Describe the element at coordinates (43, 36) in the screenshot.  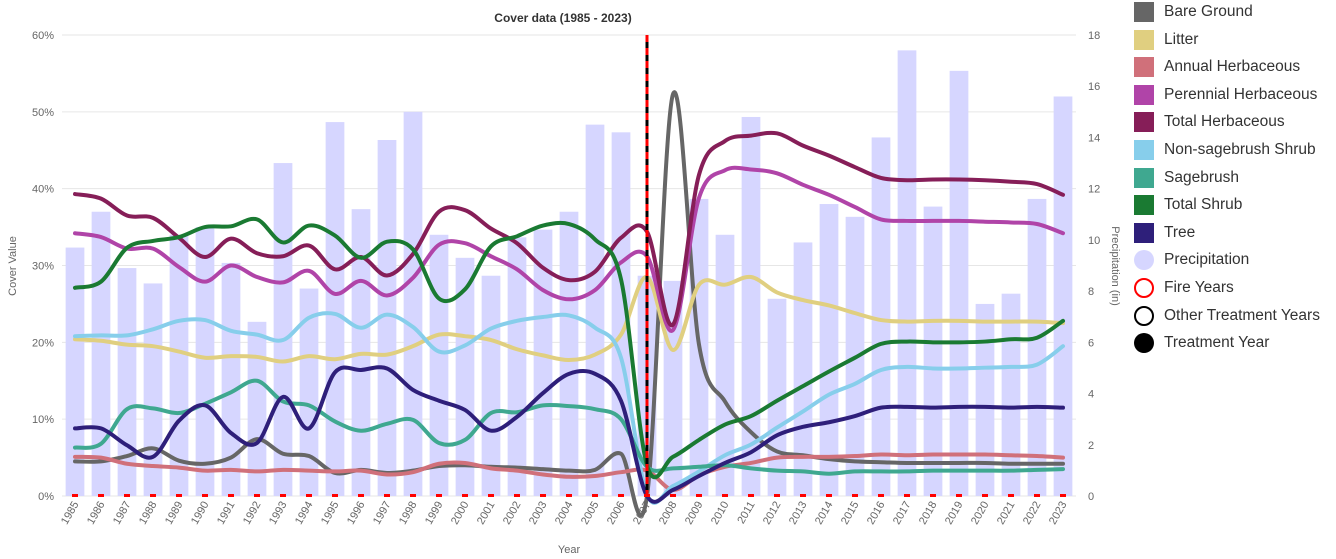
I see `y-tick-label: 60%` at that location.